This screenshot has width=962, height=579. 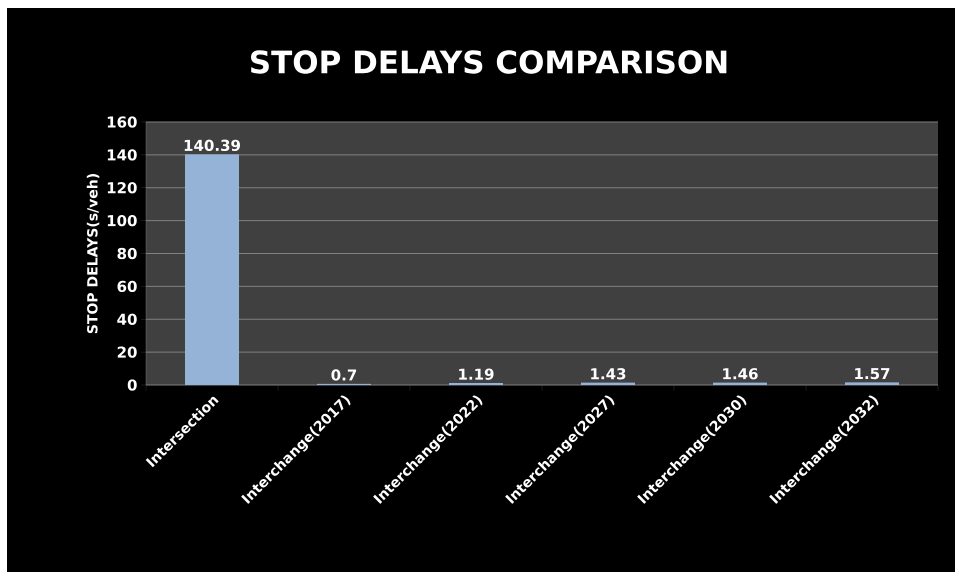 I want to click on y-tick-label: 100, so click(x=122, y=220).